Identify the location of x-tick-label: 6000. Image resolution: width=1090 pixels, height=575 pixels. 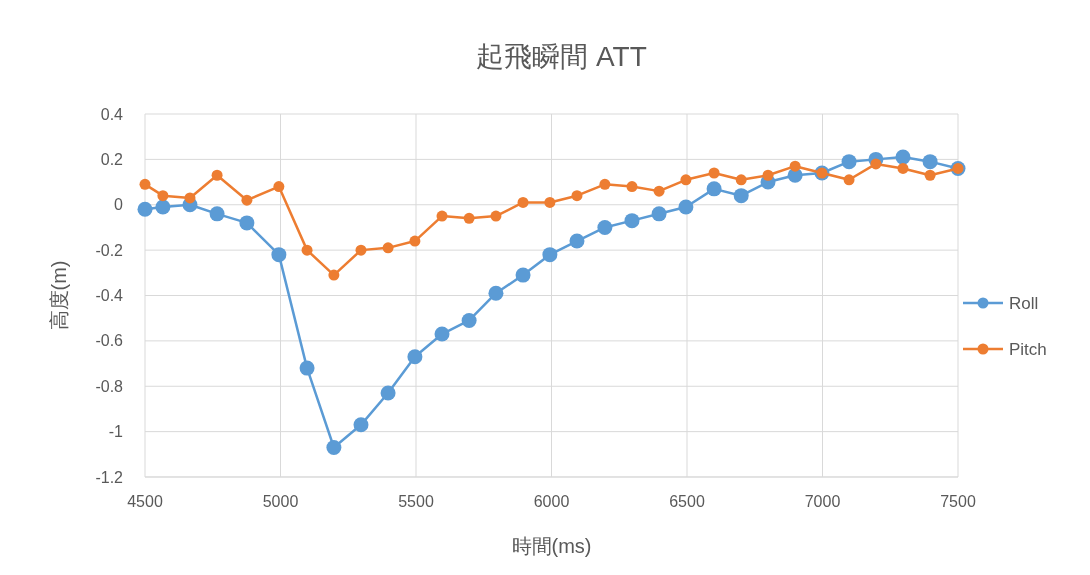
(551, 501).